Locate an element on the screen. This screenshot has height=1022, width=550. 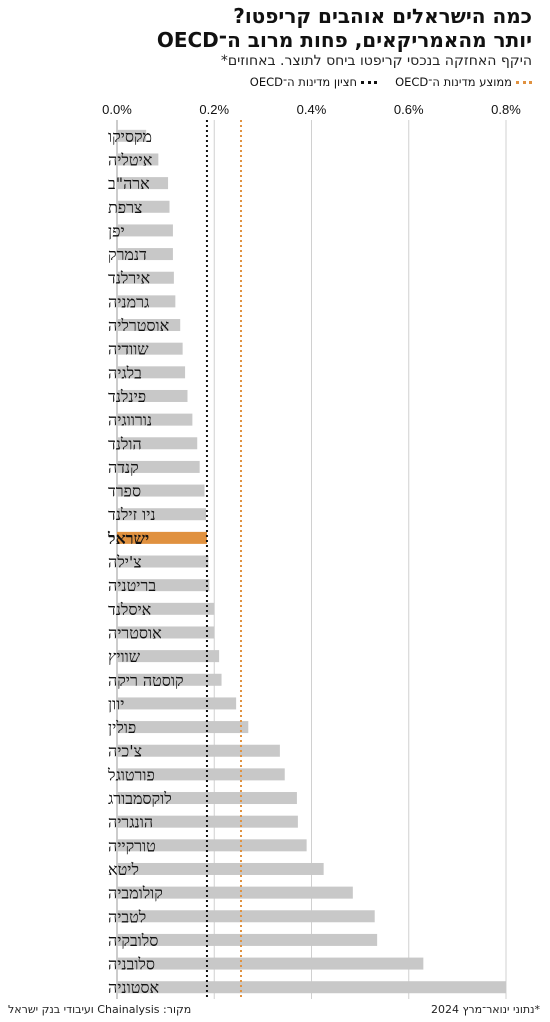
title-line-1: כמה הישראלים אוהבים קריפטו? is located at coordinates (382, 16).